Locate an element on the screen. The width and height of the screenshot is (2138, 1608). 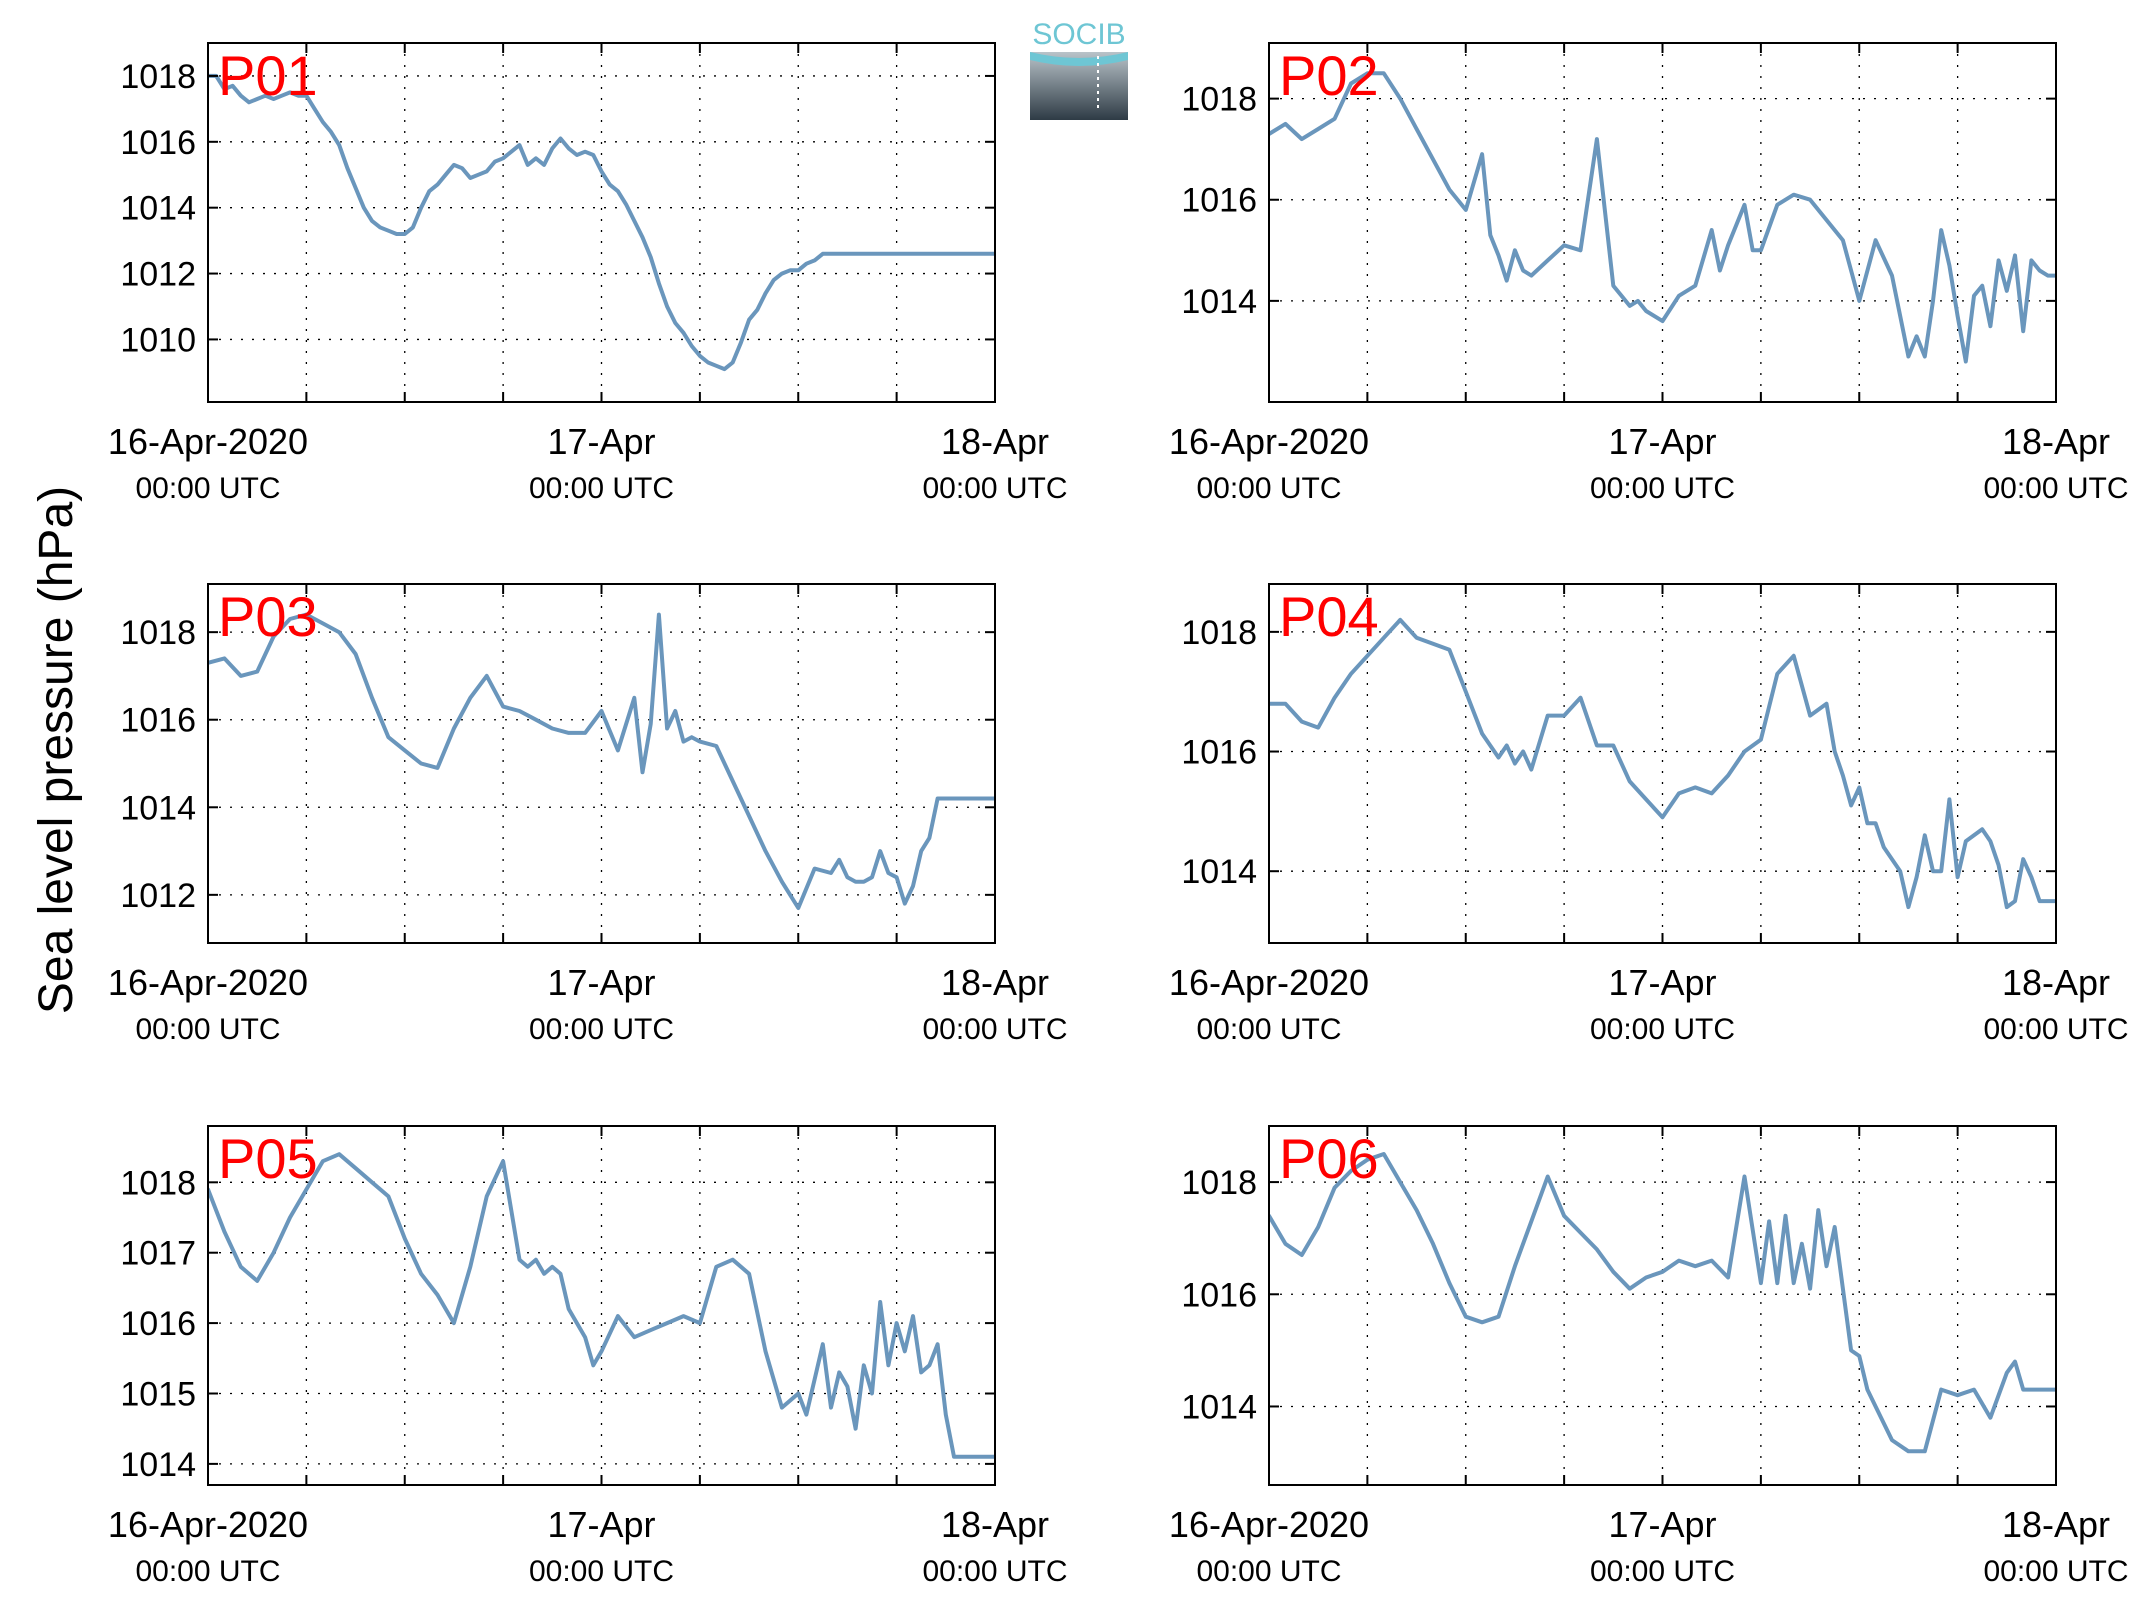
socib-logo: SOCIB is located at coordinates (1079, 69).